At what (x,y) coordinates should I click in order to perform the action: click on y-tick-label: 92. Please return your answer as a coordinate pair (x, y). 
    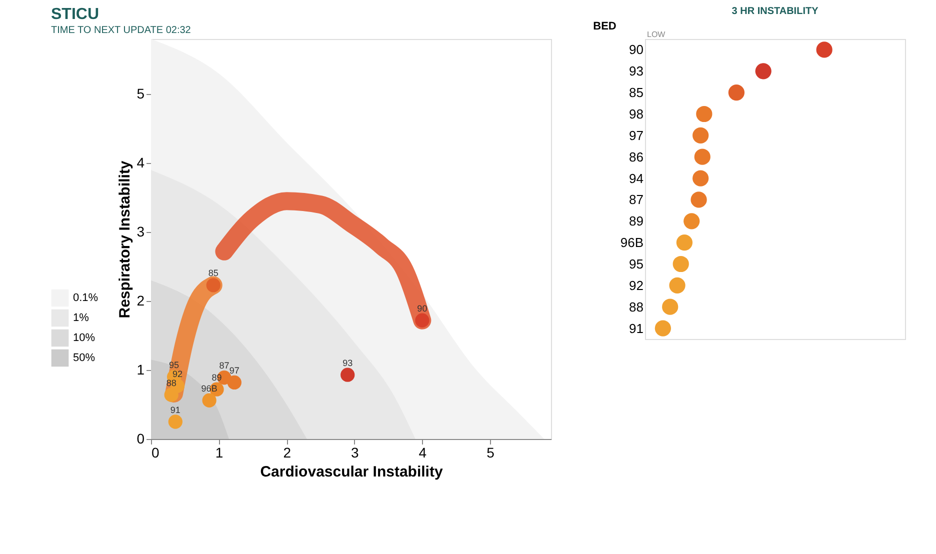
    Looking at the image, I should click on (636, 285).